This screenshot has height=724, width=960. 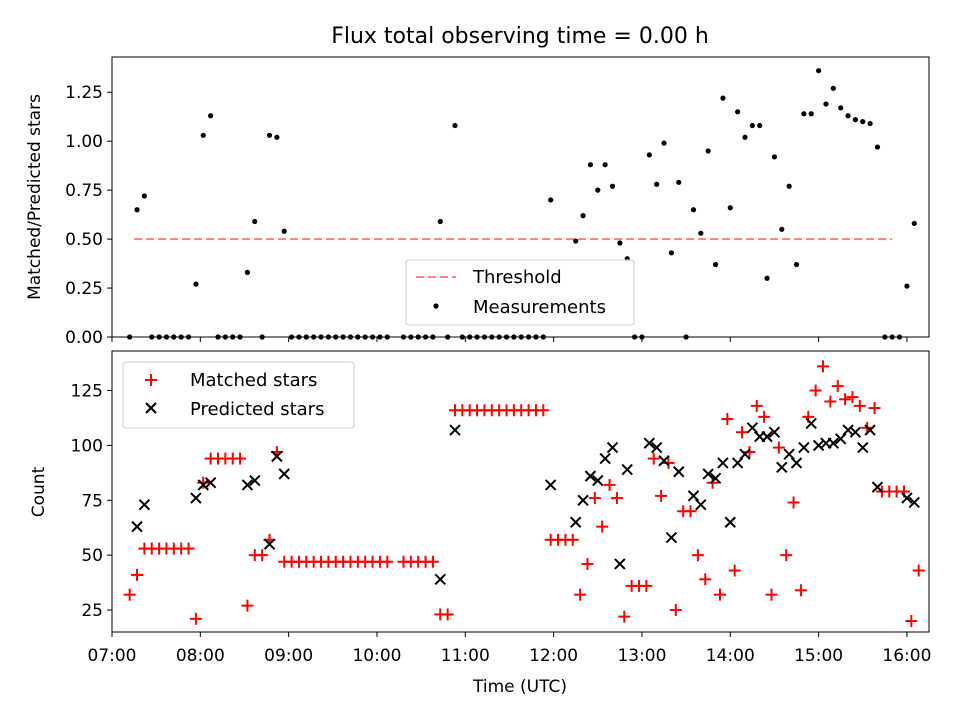 What do you see at coordinates (84, 93) in the screenshot?
I see `top-y-tick-label: 1.25` at bounding box center [84, 93].